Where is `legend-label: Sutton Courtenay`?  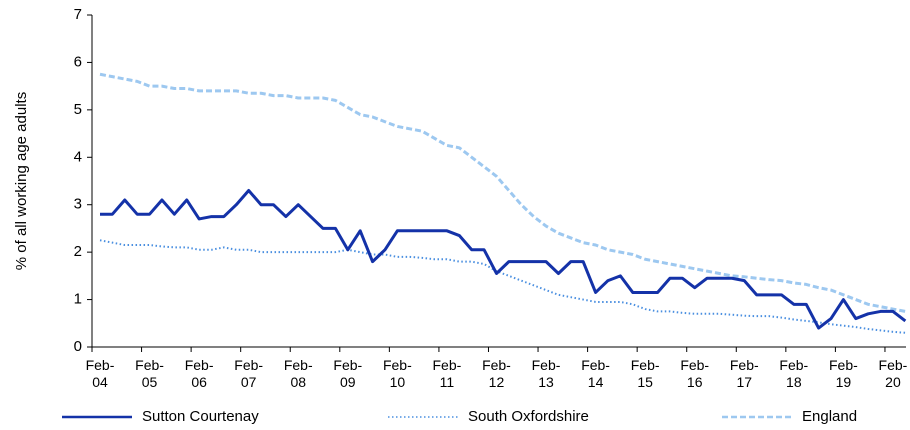 legend-label: Sutton Courtenay is located at coordinates (200, 416).